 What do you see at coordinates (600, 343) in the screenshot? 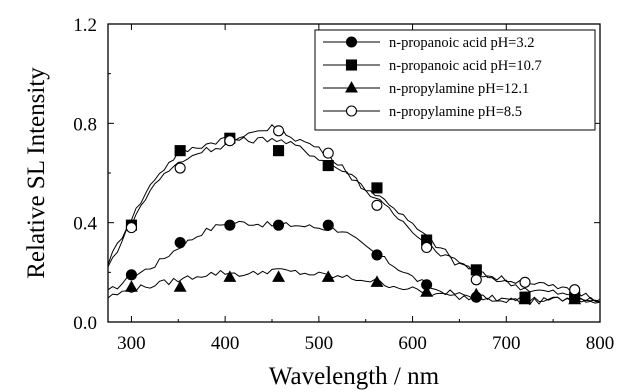
I see `x-tick-label: 800` at bounding box center [600, 343].